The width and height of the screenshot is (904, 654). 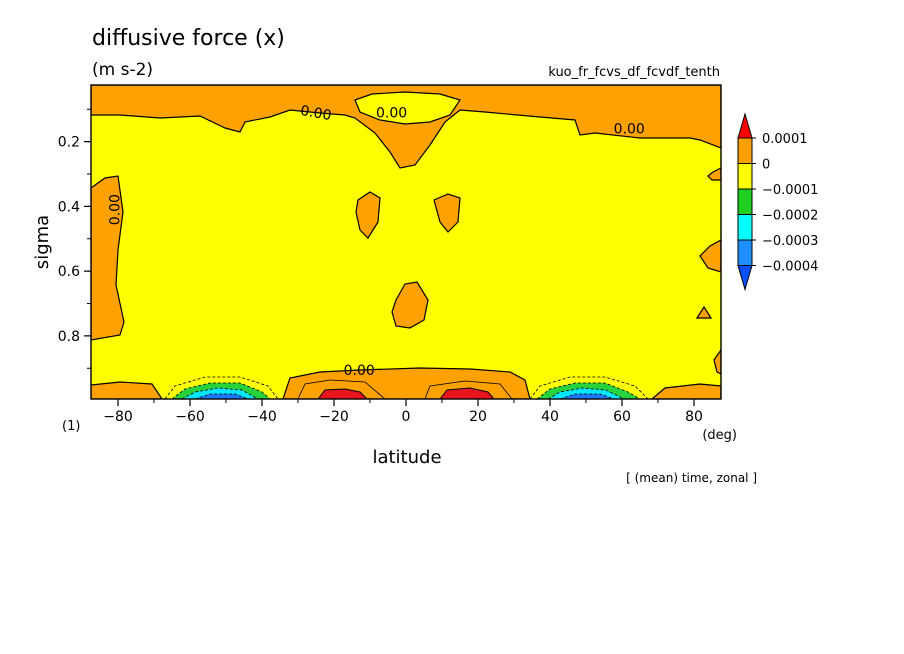 I want to click on x-tick-label: 60, so click(x=622, y=417).